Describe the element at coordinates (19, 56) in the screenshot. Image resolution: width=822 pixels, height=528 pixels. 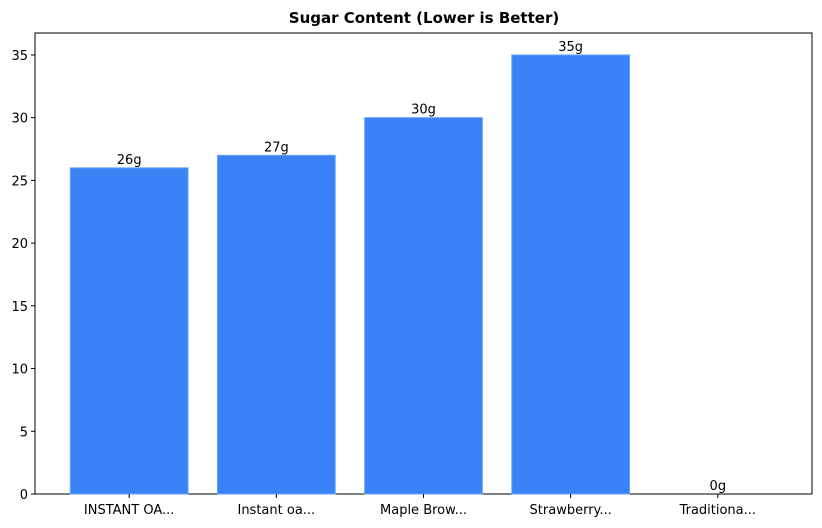
I see `y-tick-label: 35` at that location.